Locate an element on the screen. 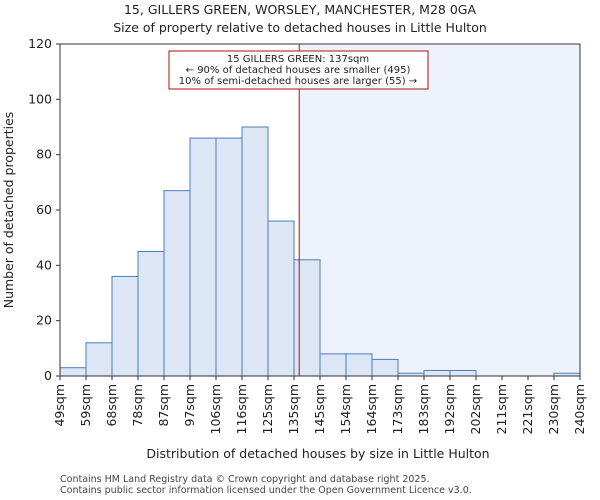  y-axis-label: Number of detached properties is located at coordinates (8, 210).